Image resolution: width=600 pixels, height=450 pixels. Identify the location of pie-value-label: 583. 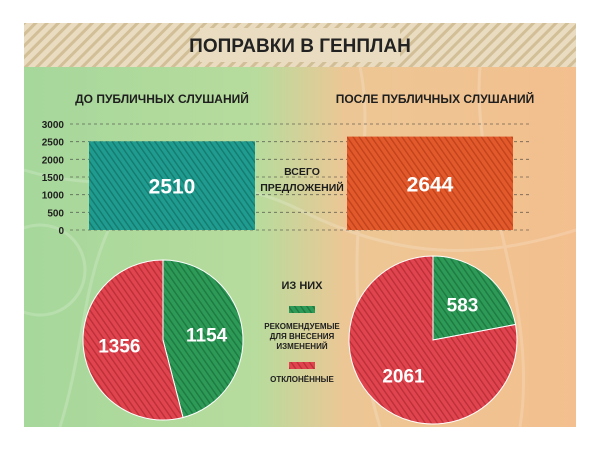
(463, 305).